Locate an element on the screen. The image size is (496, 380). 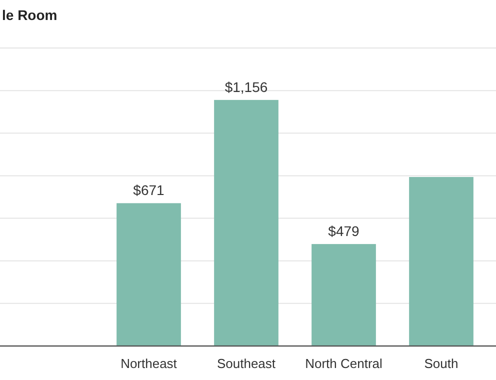
data-label: $671 is located at coordinates (149, 190).